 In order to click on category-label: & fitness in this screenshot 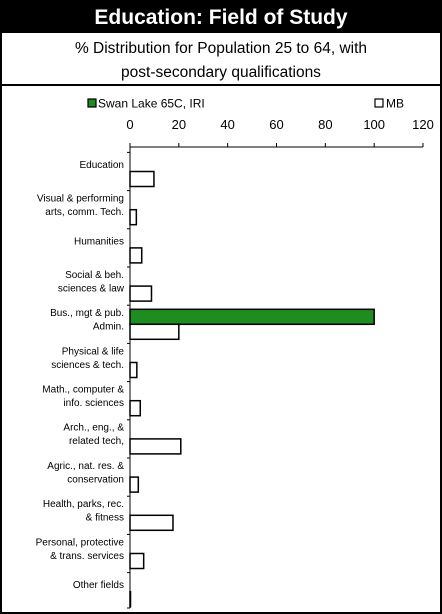, I will do `click(105, 518)`.